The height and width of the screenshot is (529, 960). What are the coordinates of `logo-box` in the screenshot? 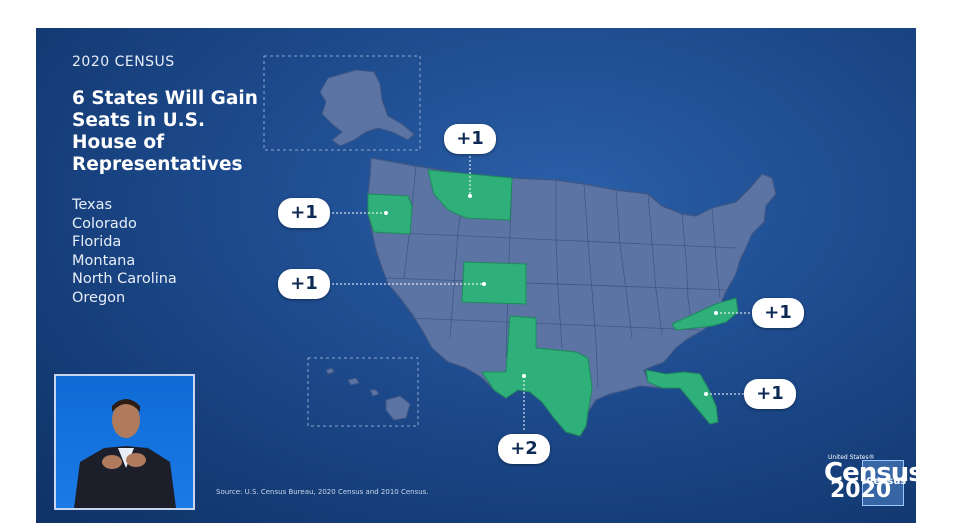 It's located at (883, 483).